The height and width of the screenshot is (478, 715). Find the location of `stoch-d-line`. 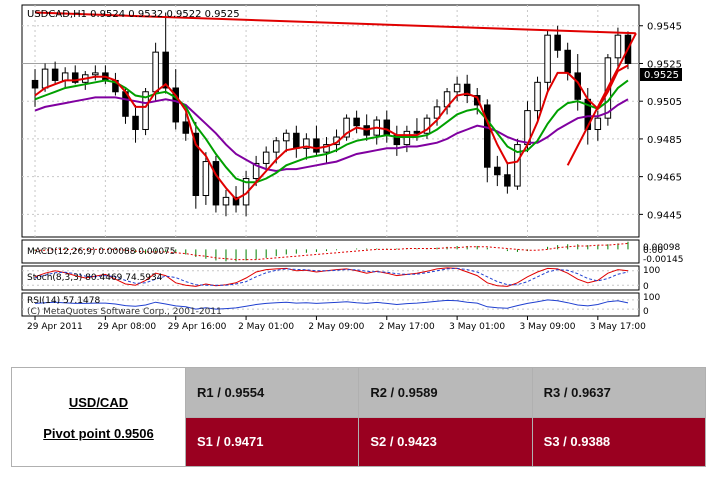

stoch-d-line is located at coordinates (331, 276).